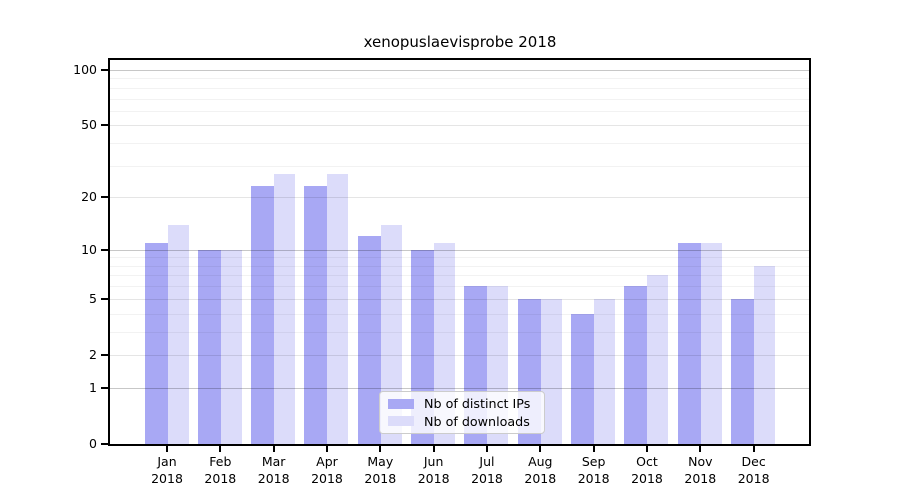  What do you see at coordinates (338, 308) in the screenshot?
I see `bar-downloads-apr` at bounding box center [338, 308].